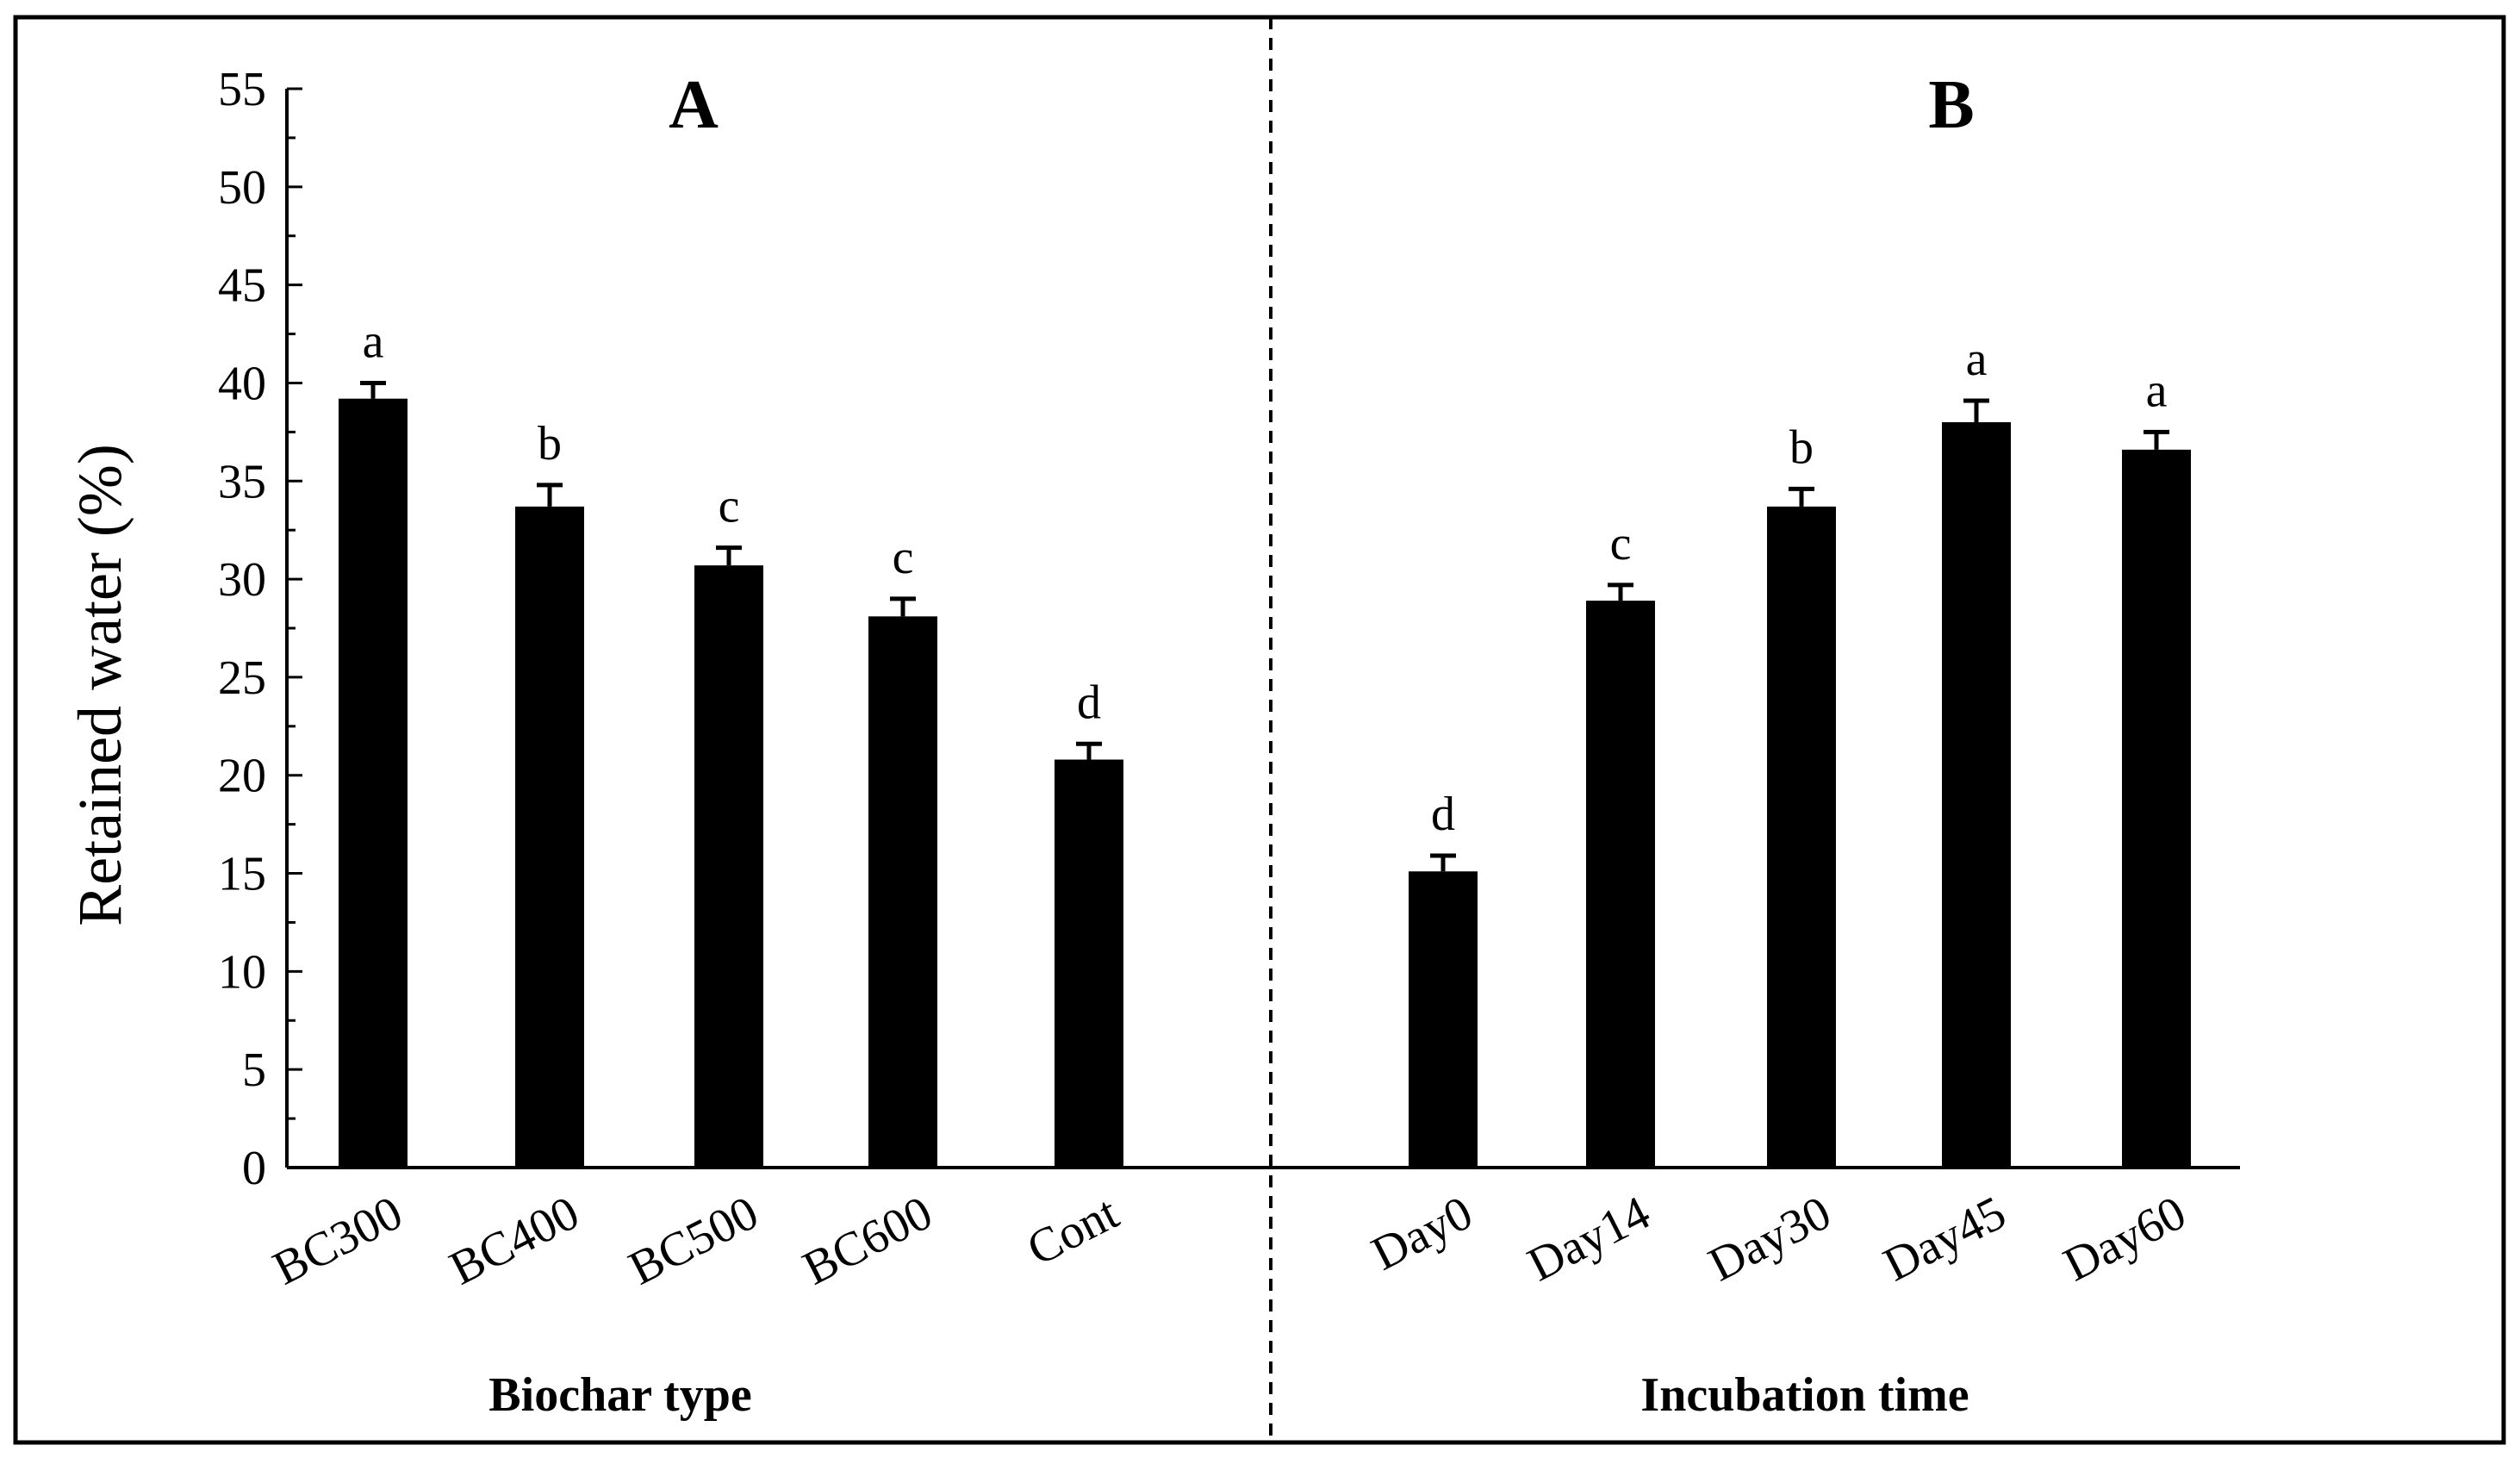  I want to click on y-tick-label: 30, so click(242, 580).